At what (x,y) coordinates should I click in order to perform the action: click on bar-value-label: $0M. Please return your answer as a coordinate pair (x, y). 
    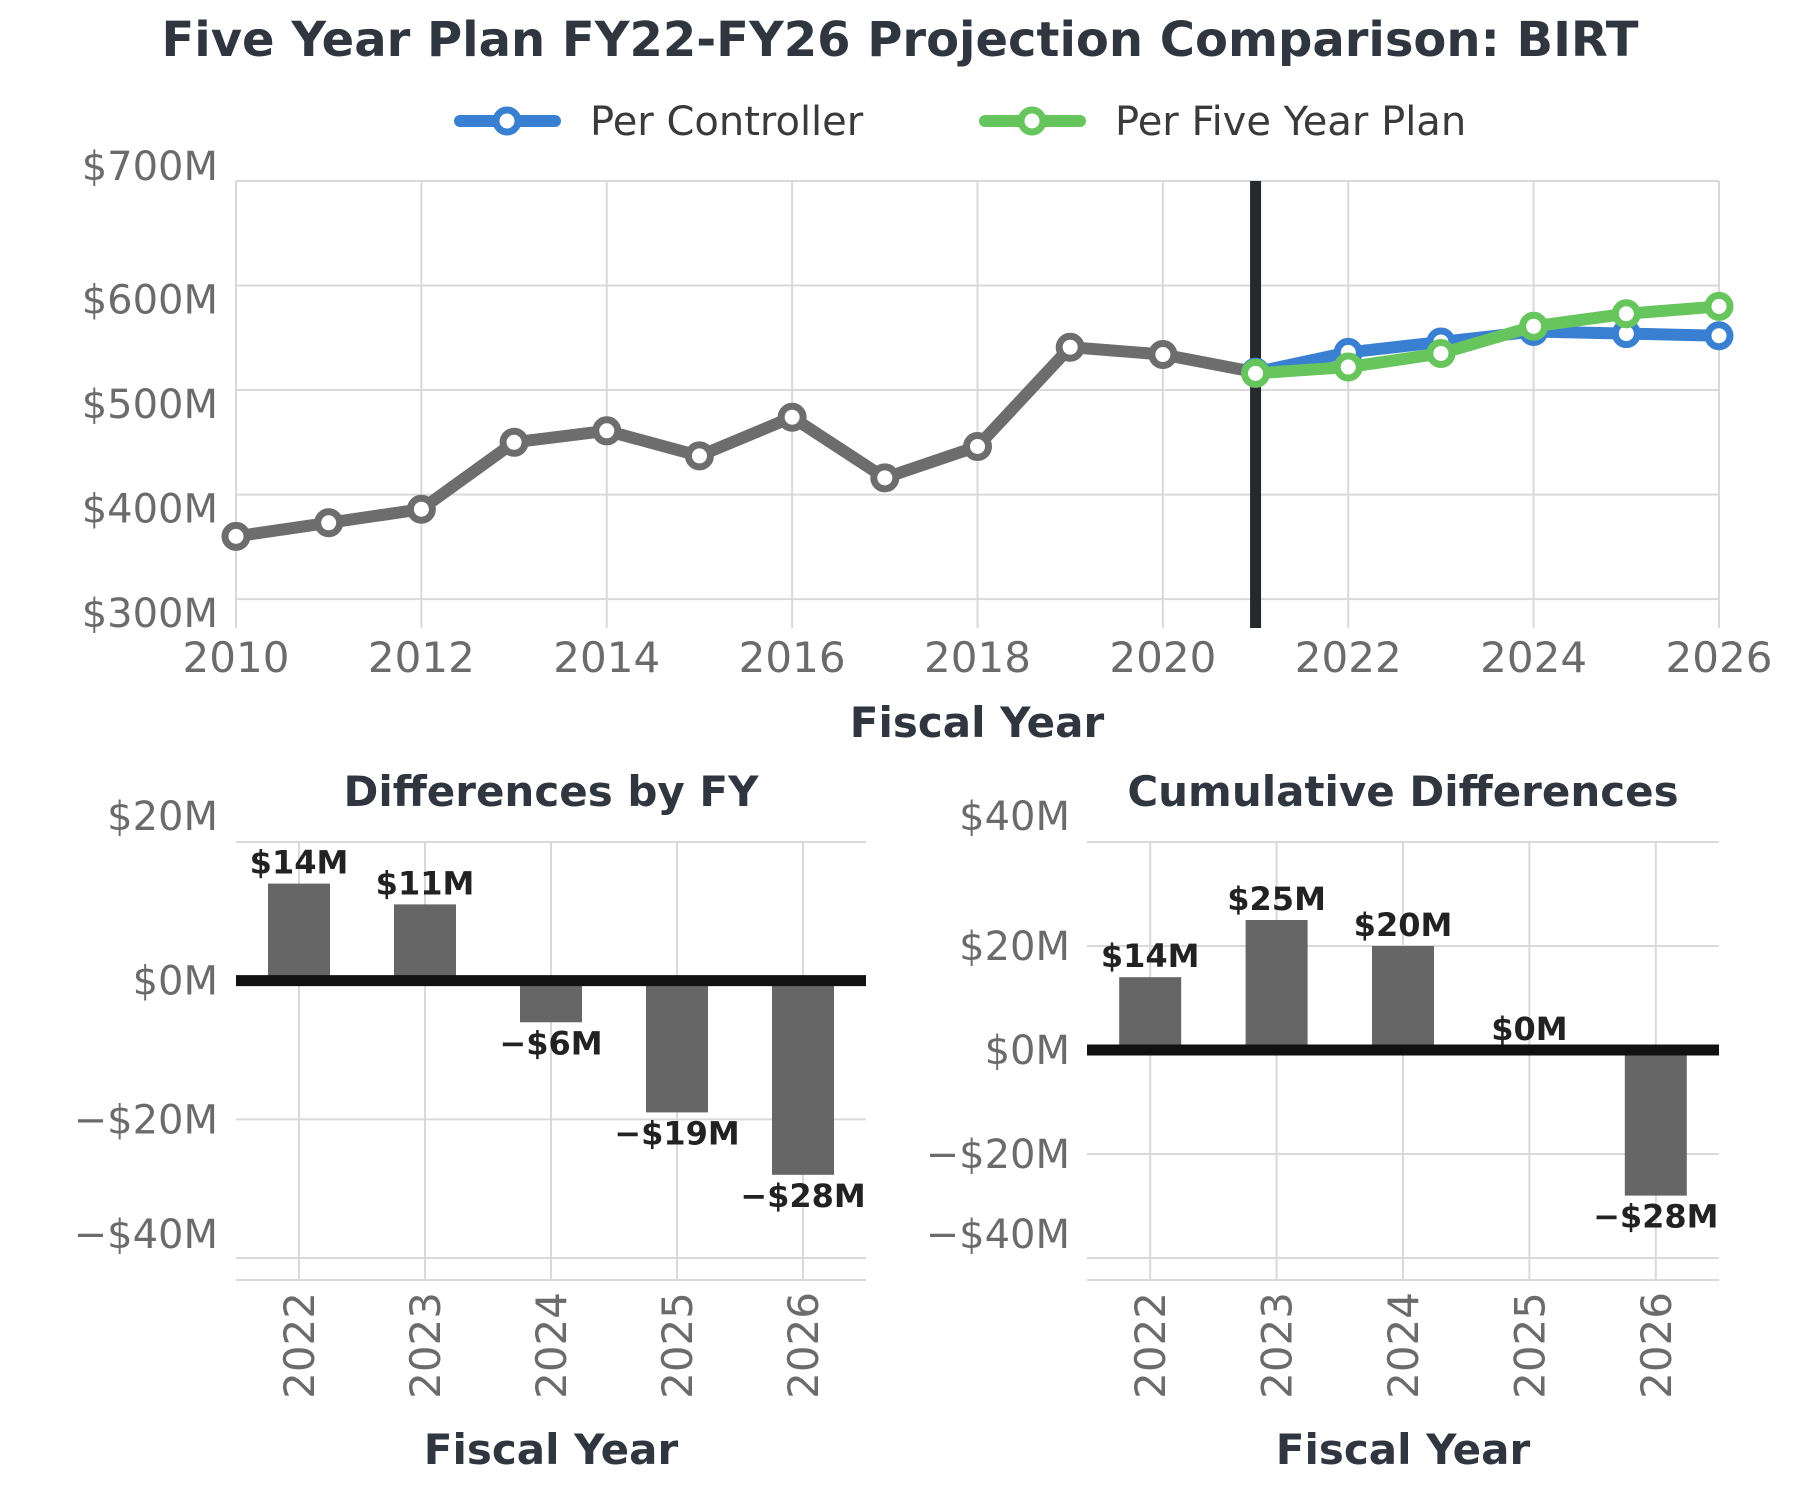
    Looking at the image, I should click on (1529, 1029).